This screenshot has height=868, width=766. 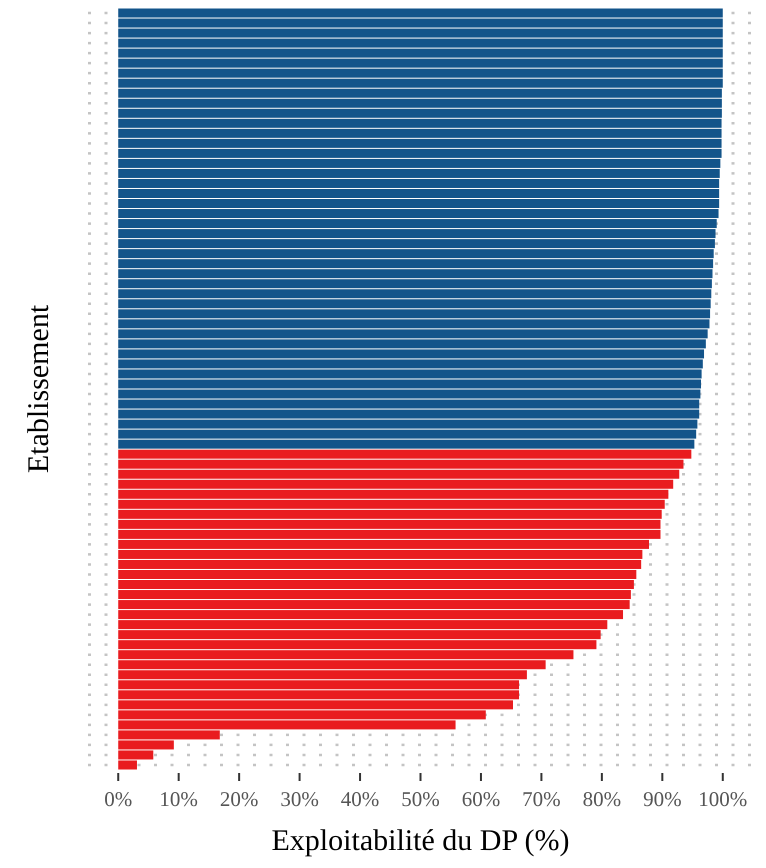 I want to click on x-tick-label: 10%, so click(x=178, y=799).